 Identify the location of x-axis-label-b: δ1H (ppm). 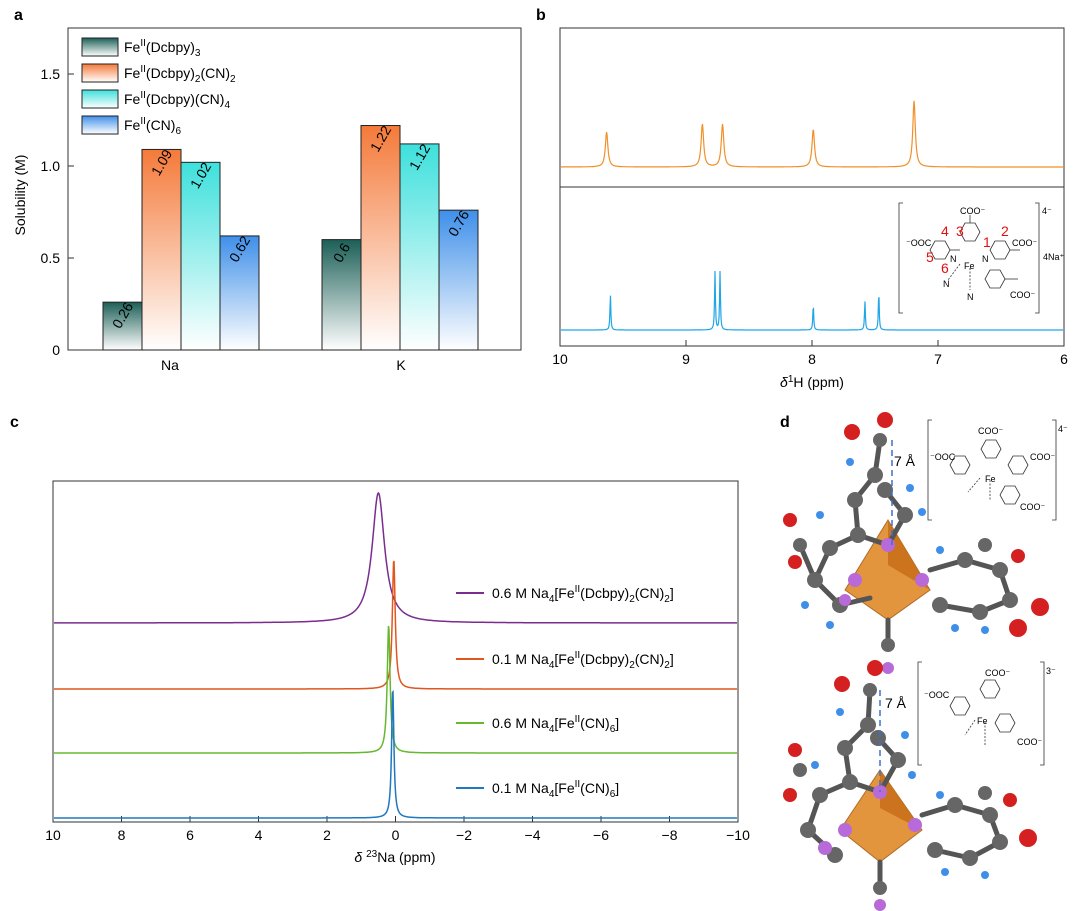
(812, 382).